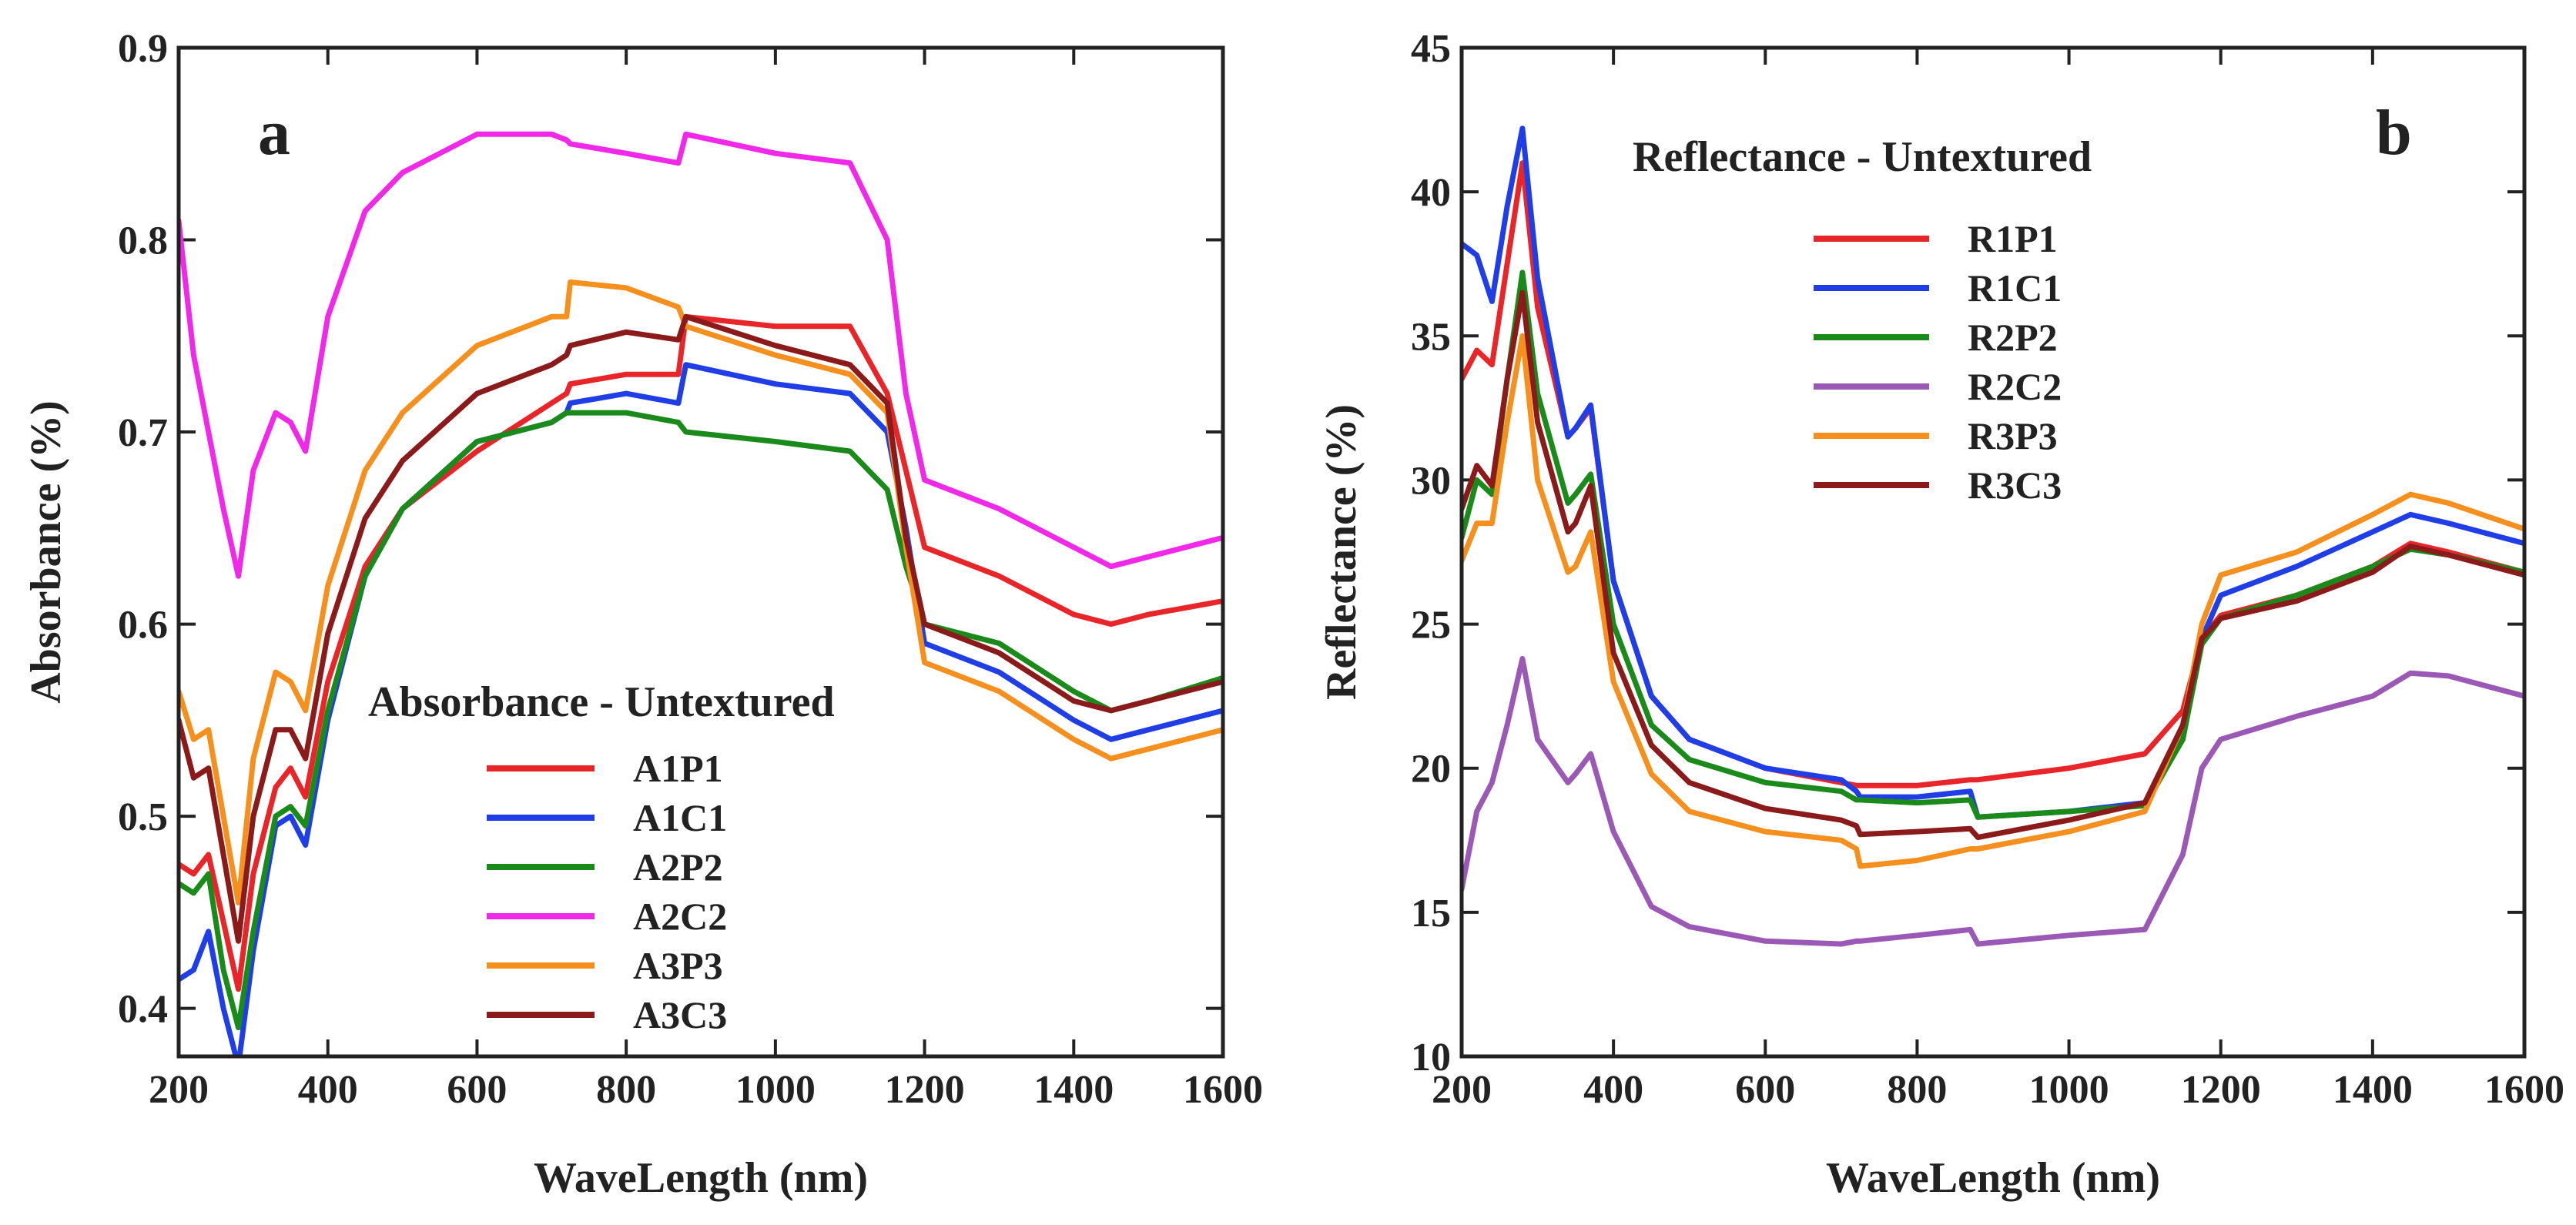 The image size is (2576, 1225). Describe the element at coordinates (680, 1014) in the screenshot. I see `legend-label-a3c3: A3C3` at that location.